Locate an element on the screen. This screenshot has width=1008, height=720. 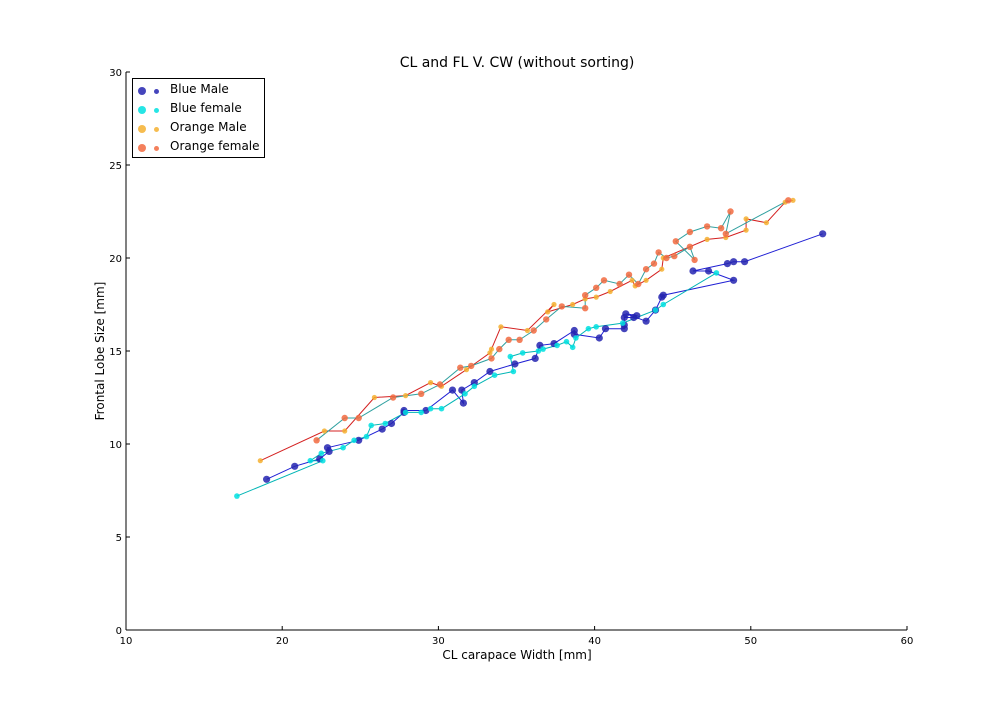
y-axis-label: Frontal Lobe Size [mm] is located at coordinates (100, 351).